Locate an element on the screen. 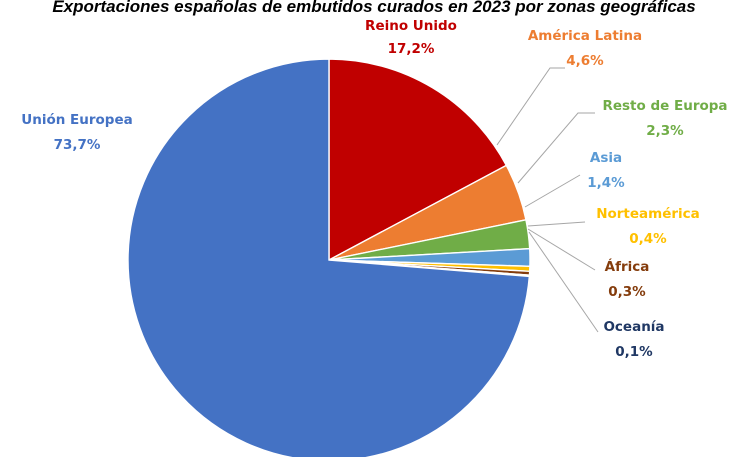 The image size is (745, 457). slice-value-norteamerica: 0,4% is located at coordinates (648, 239).